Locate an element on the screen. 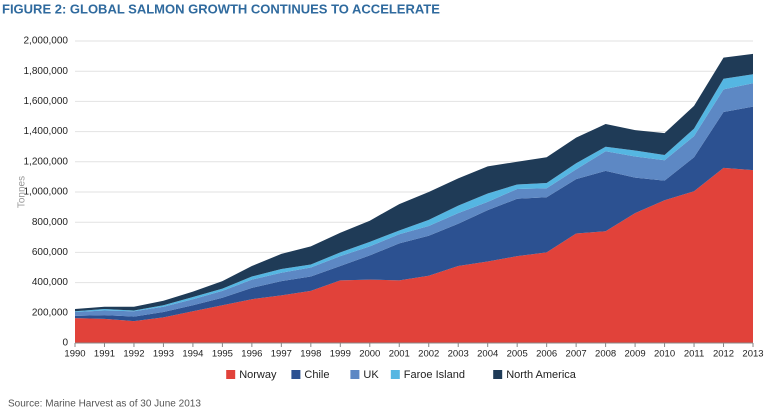  x-tick-label: 2000 is located at coordinates (369, 354).